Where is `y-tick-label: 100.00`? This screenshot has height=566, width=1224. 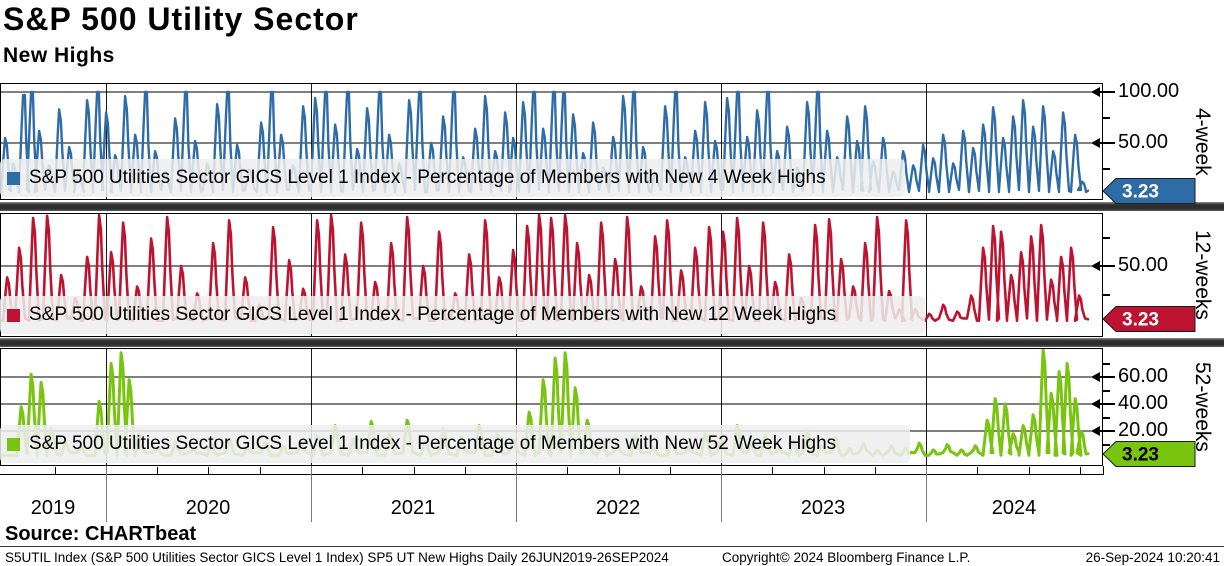 y-tick-label: 100.00 is located at coordinates (1149, 91).